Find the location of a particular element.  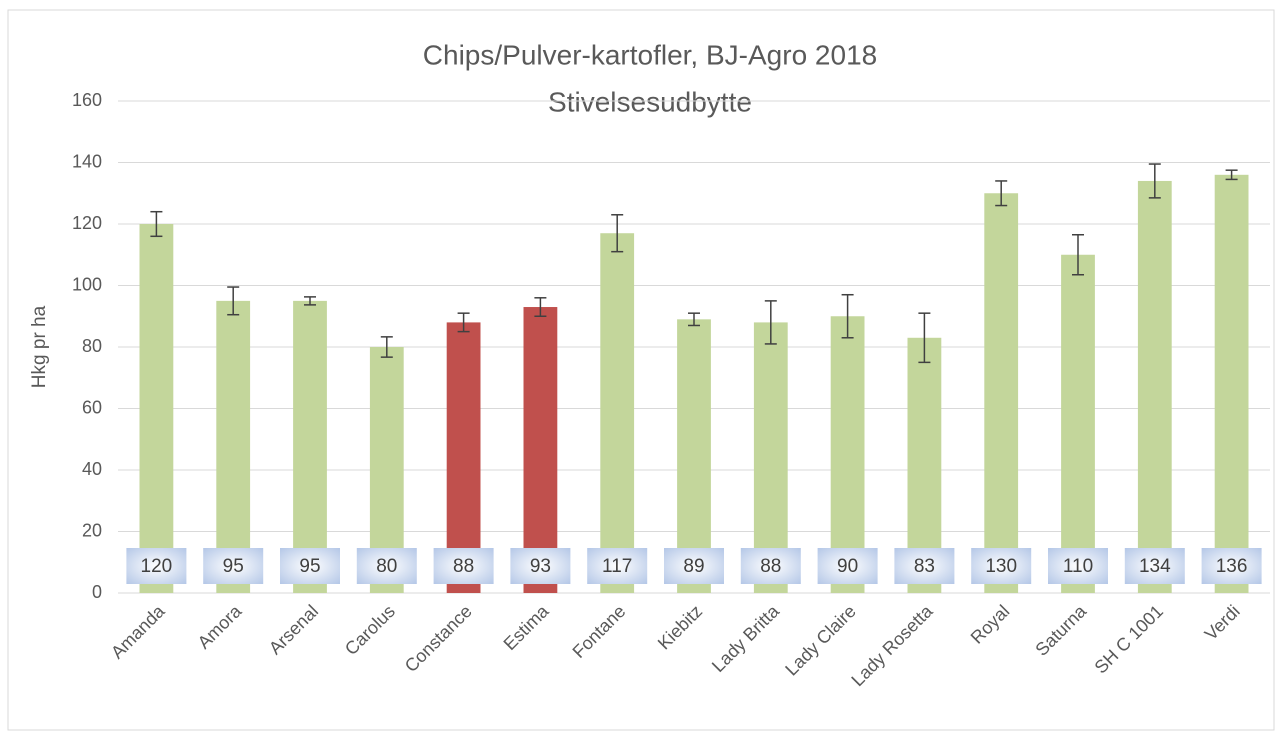

y-tick-label: 40 is located at coordinates (92, 469).